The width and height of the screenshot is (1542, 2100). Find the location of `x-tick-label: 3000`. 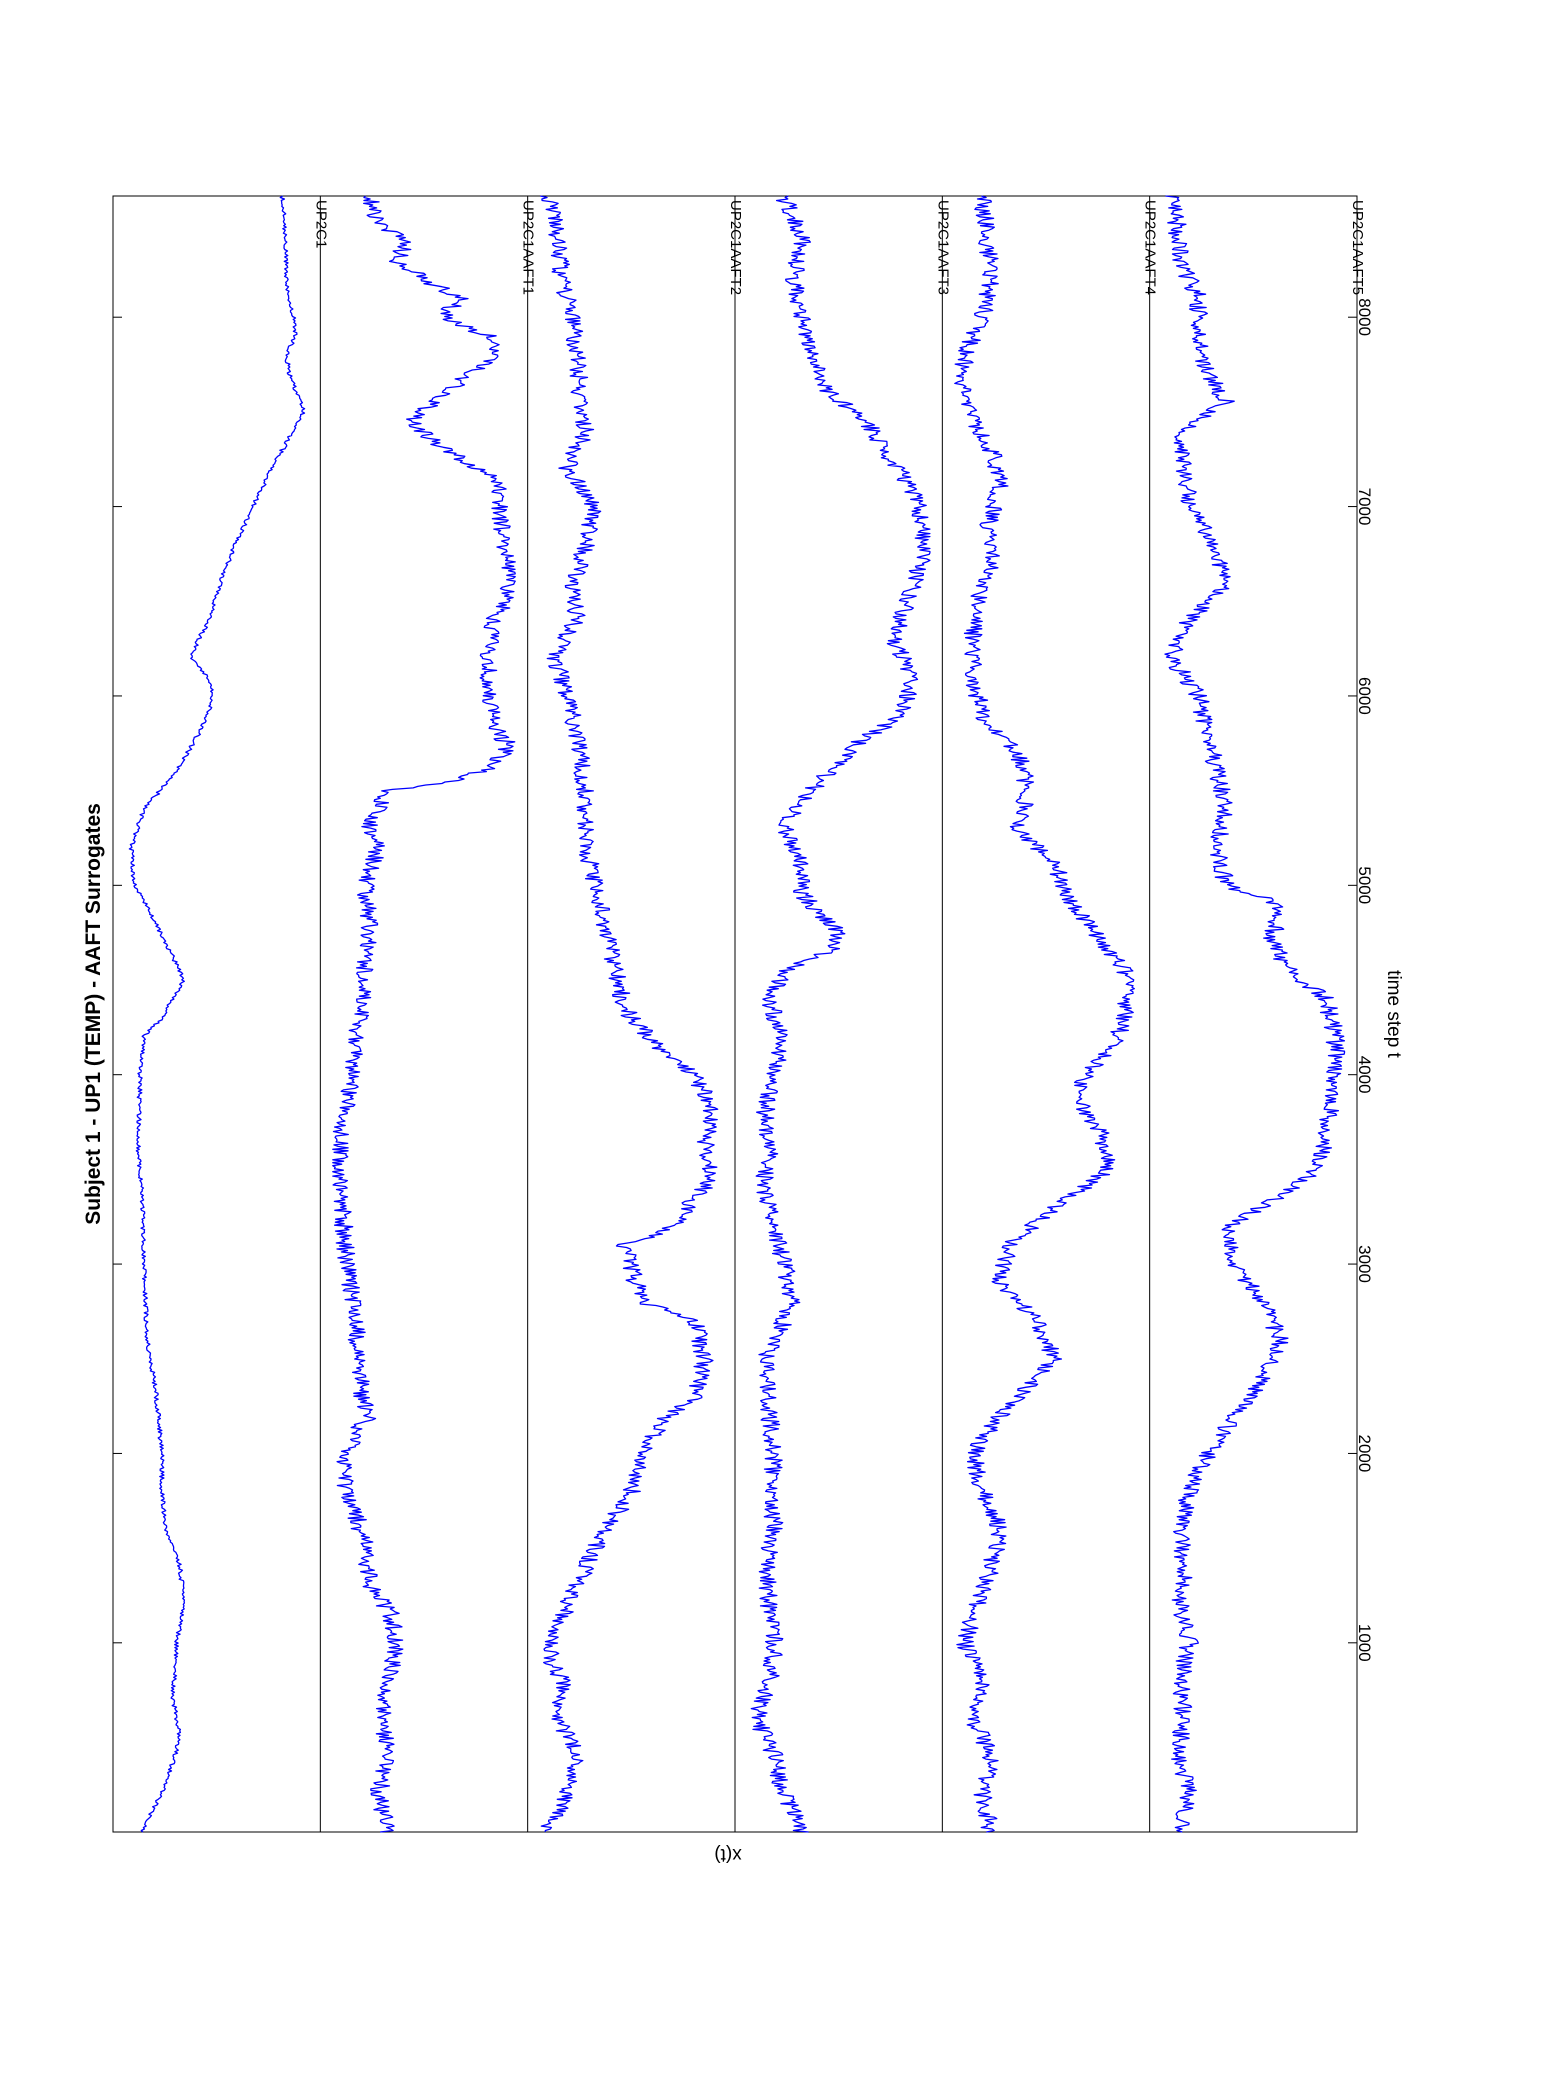

x-tick-label: 3000 is located at coordinates (1364, 1264).